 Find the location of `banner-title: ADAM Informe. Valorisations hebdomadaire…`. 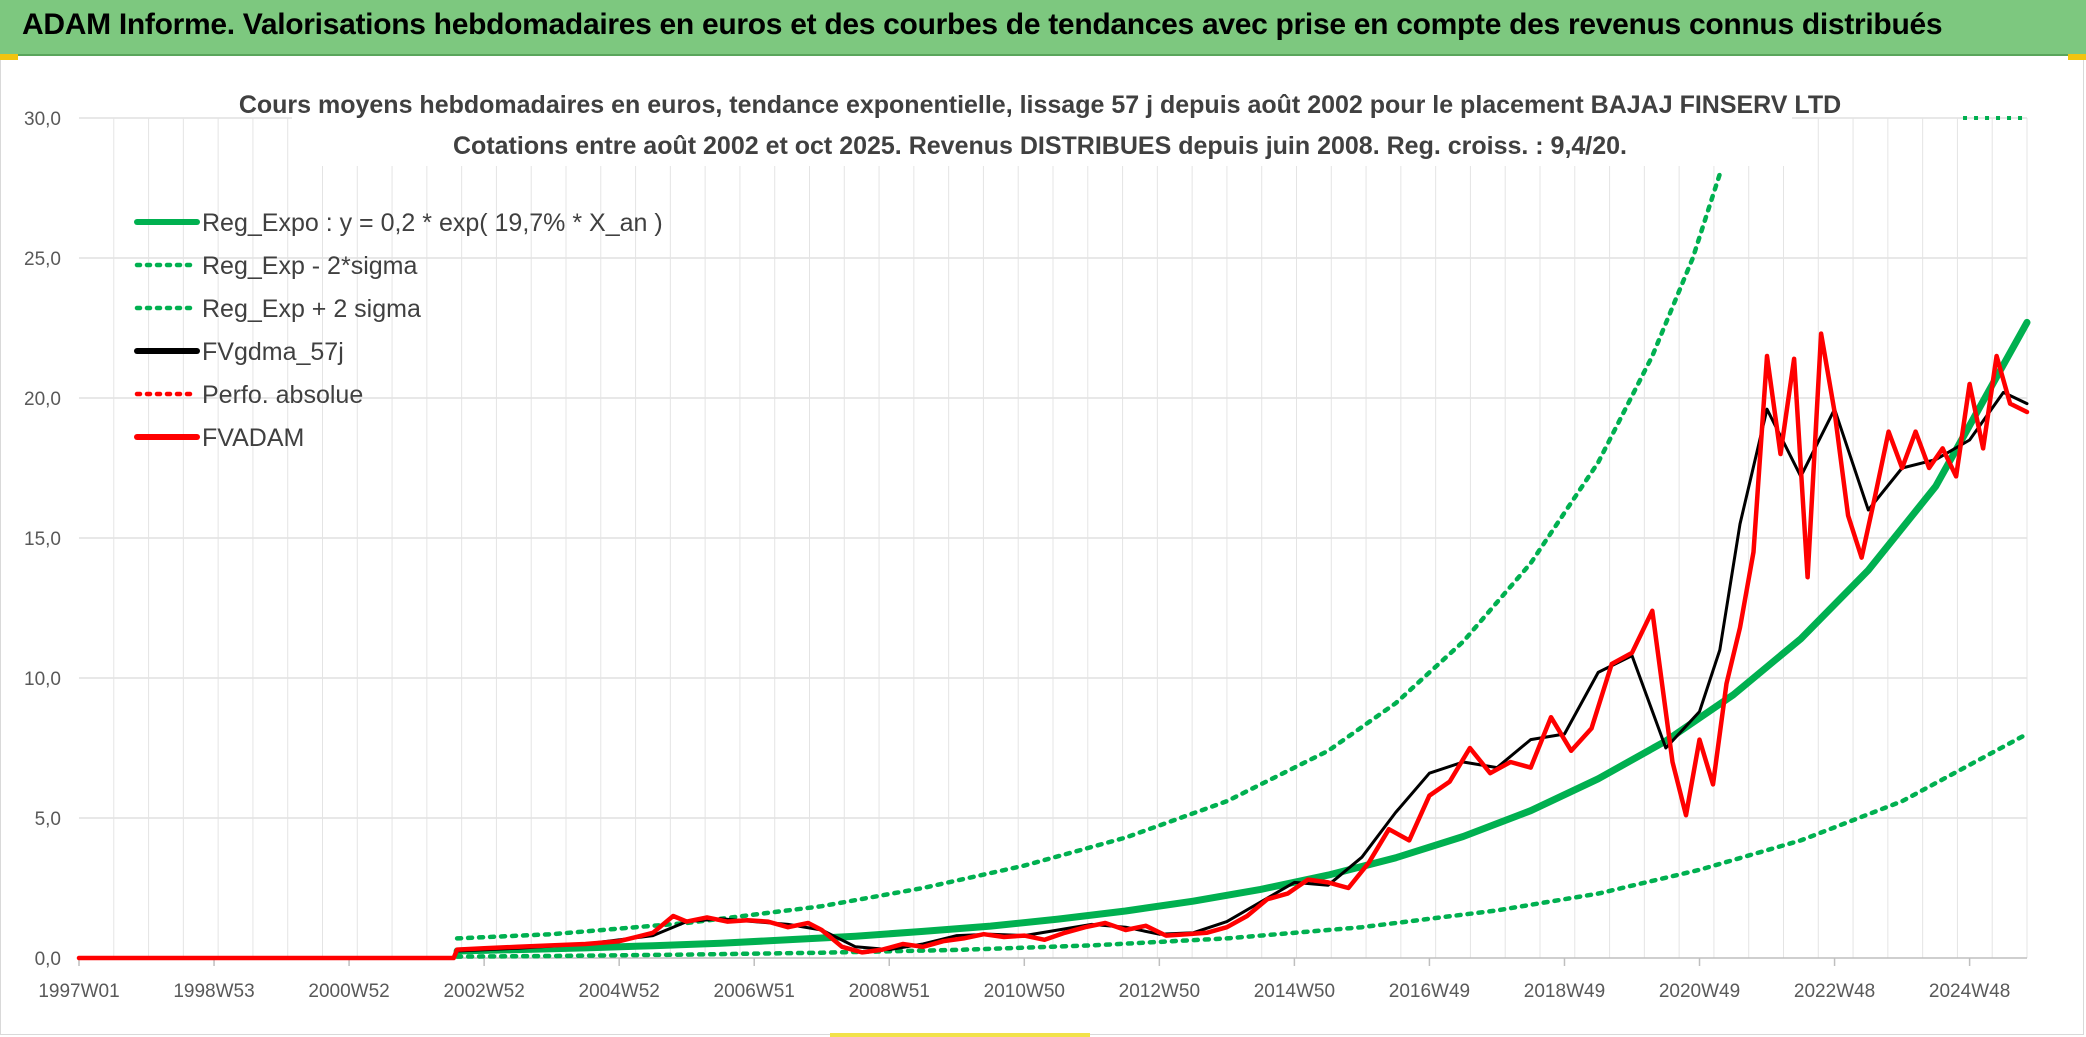

banner-title: ADAM Informe. Valorisations hebdomadaire… is located at coordinates (982, 24).